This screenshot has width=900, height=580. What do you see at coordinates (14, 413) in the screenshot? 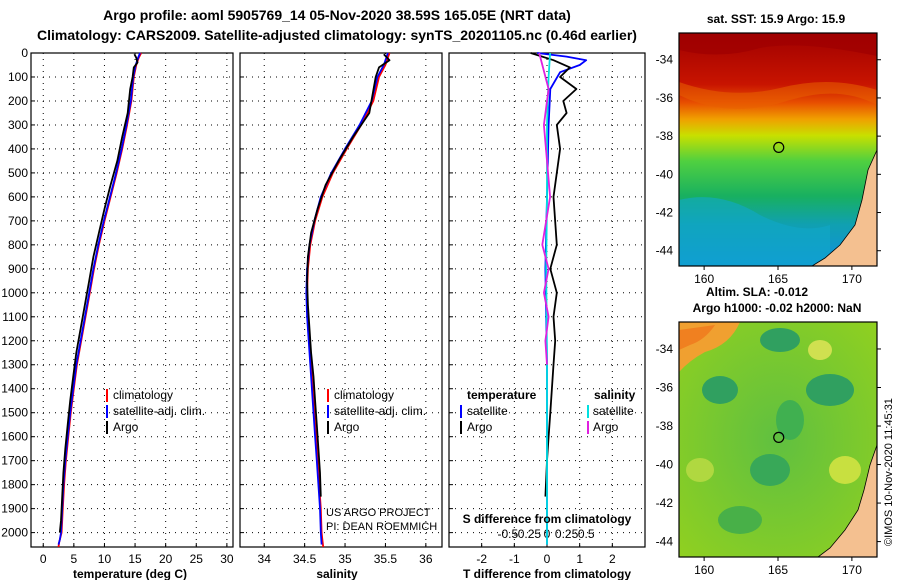
I see `y-tick-label: 1500` at bounding box center [14, 413].